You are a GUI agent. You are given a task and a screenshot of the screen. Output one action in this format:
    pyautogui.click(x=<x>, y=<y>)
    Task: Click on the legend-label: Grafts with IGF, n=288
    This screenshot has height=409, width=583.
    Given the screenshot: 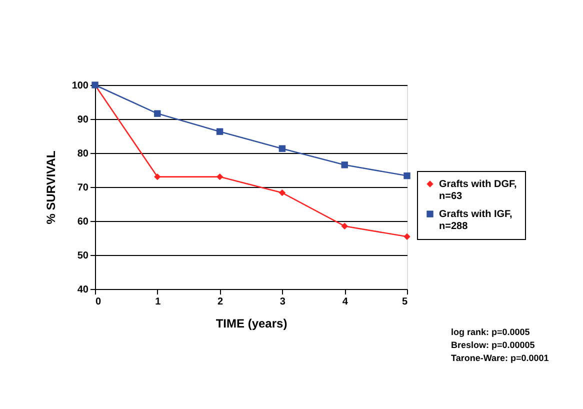 What is the action you would take?
    pyautogui.click(x=476, y=220)
    